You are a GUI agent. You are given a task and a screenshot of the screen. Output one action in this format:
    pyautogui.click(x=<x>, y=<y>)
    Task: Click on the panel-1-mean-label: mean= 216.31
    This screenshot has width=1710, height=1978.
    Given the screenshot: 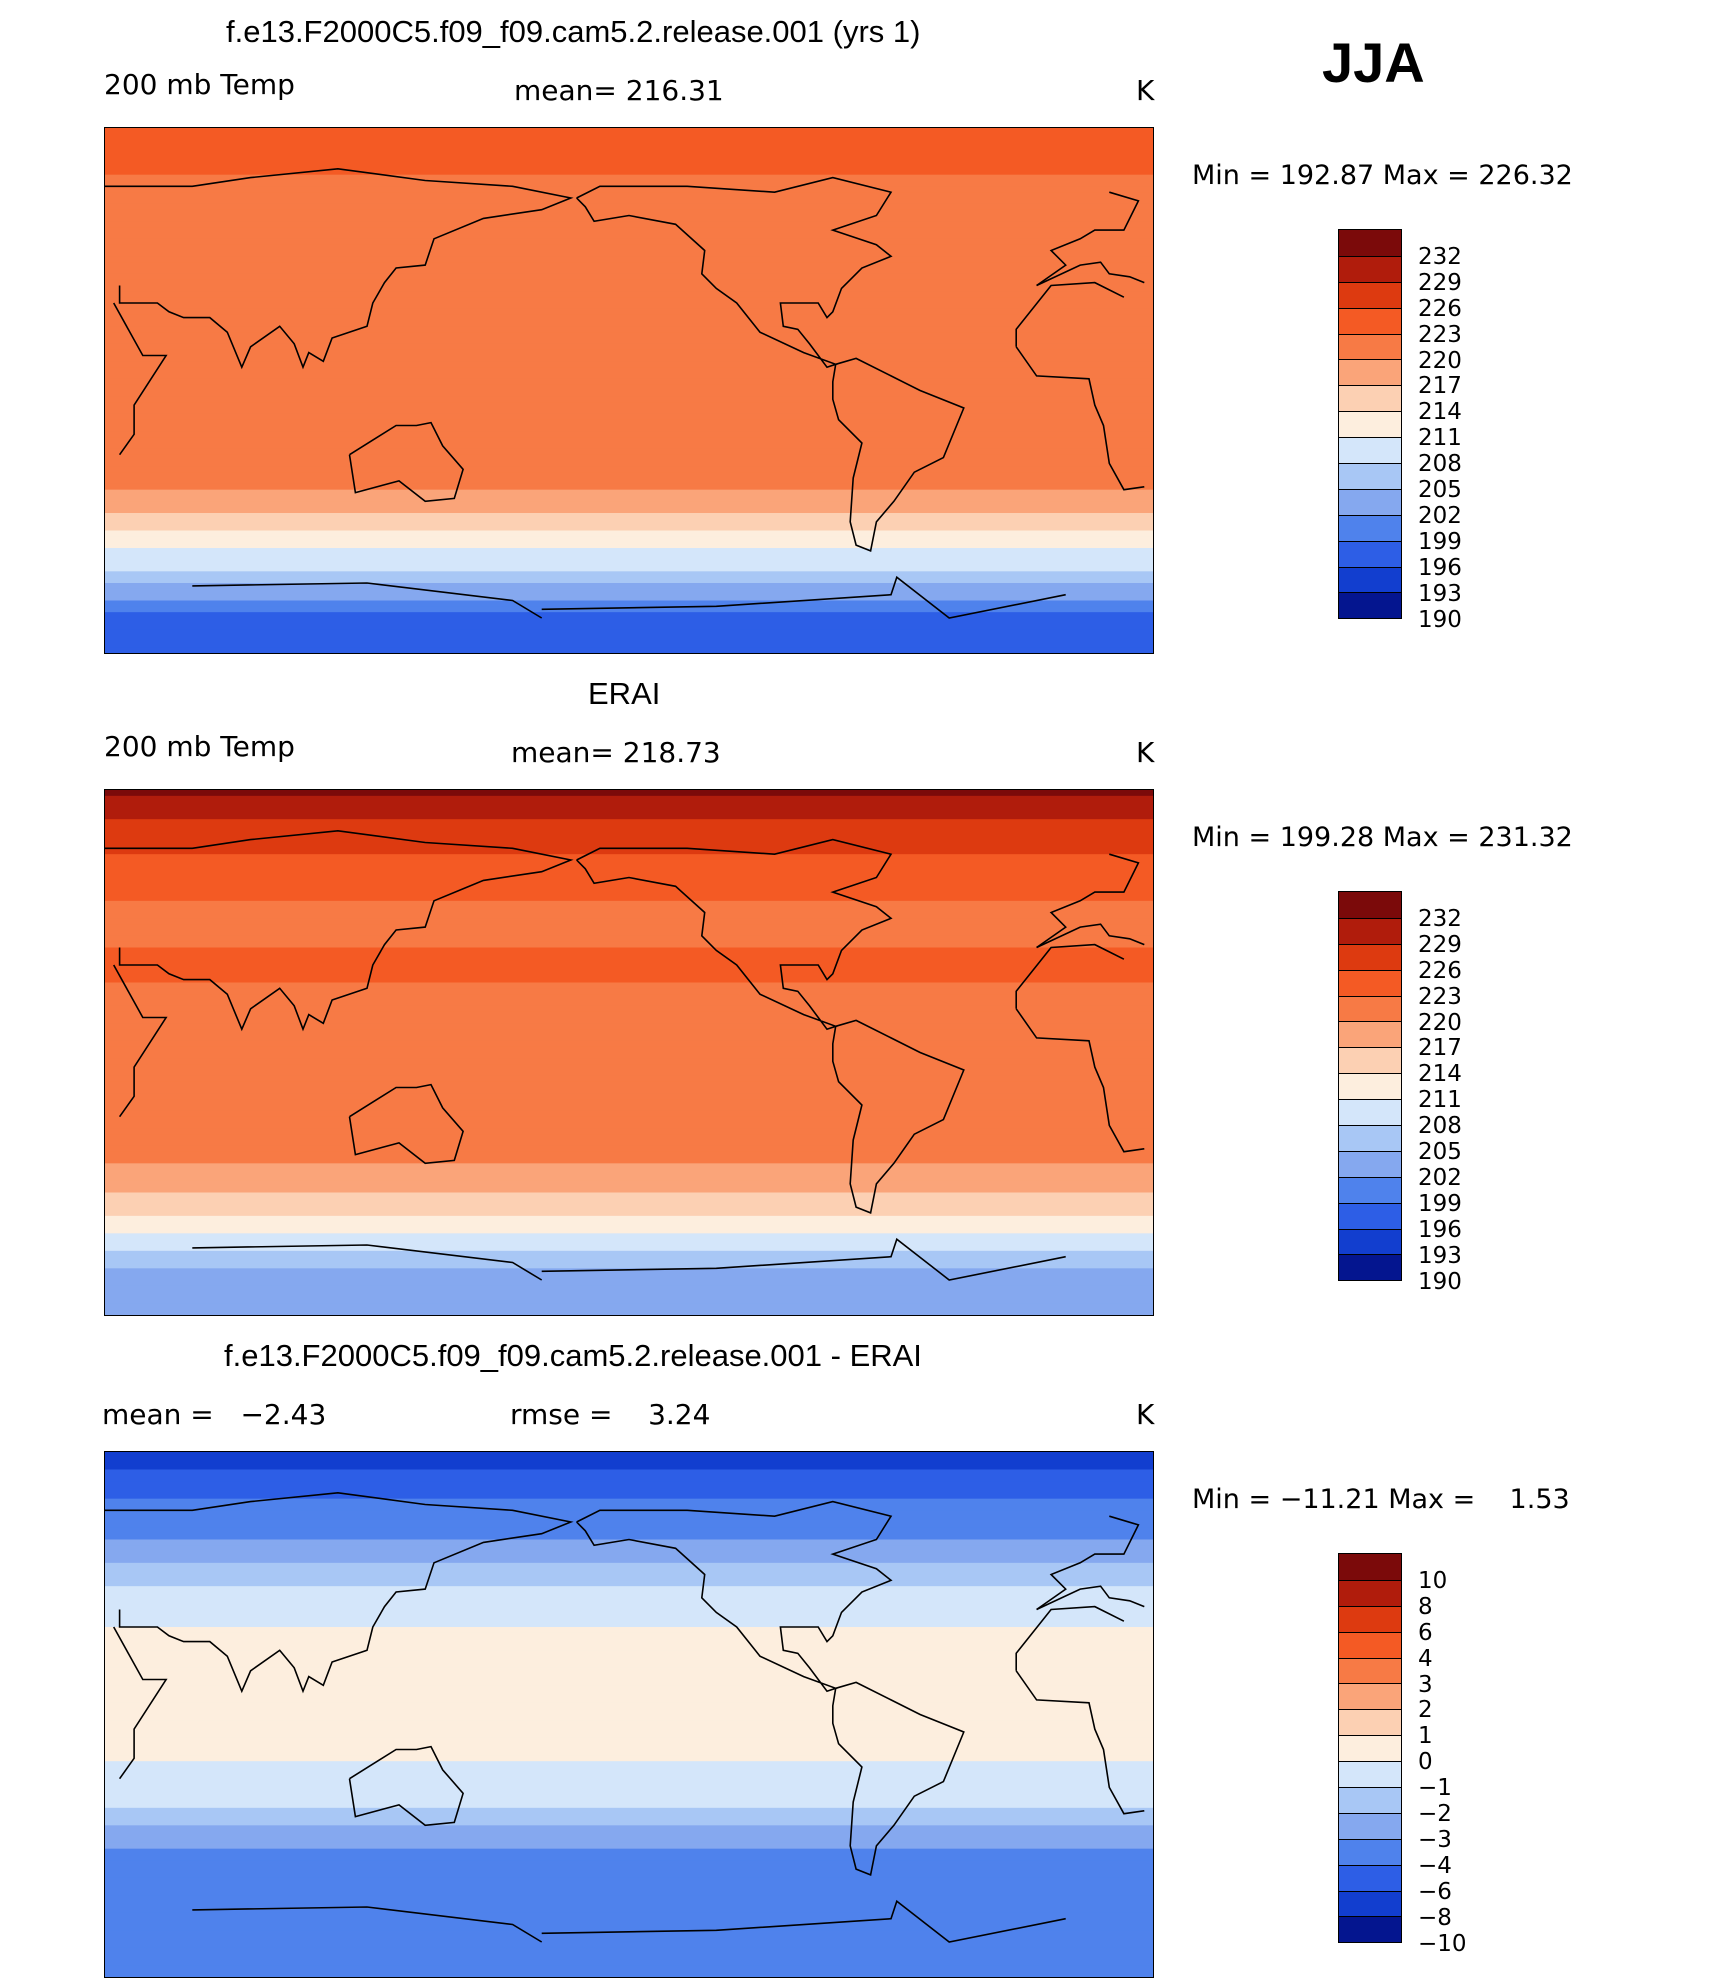 What is the action you would take?
    pyautogui.click(x=619, y=90)
    